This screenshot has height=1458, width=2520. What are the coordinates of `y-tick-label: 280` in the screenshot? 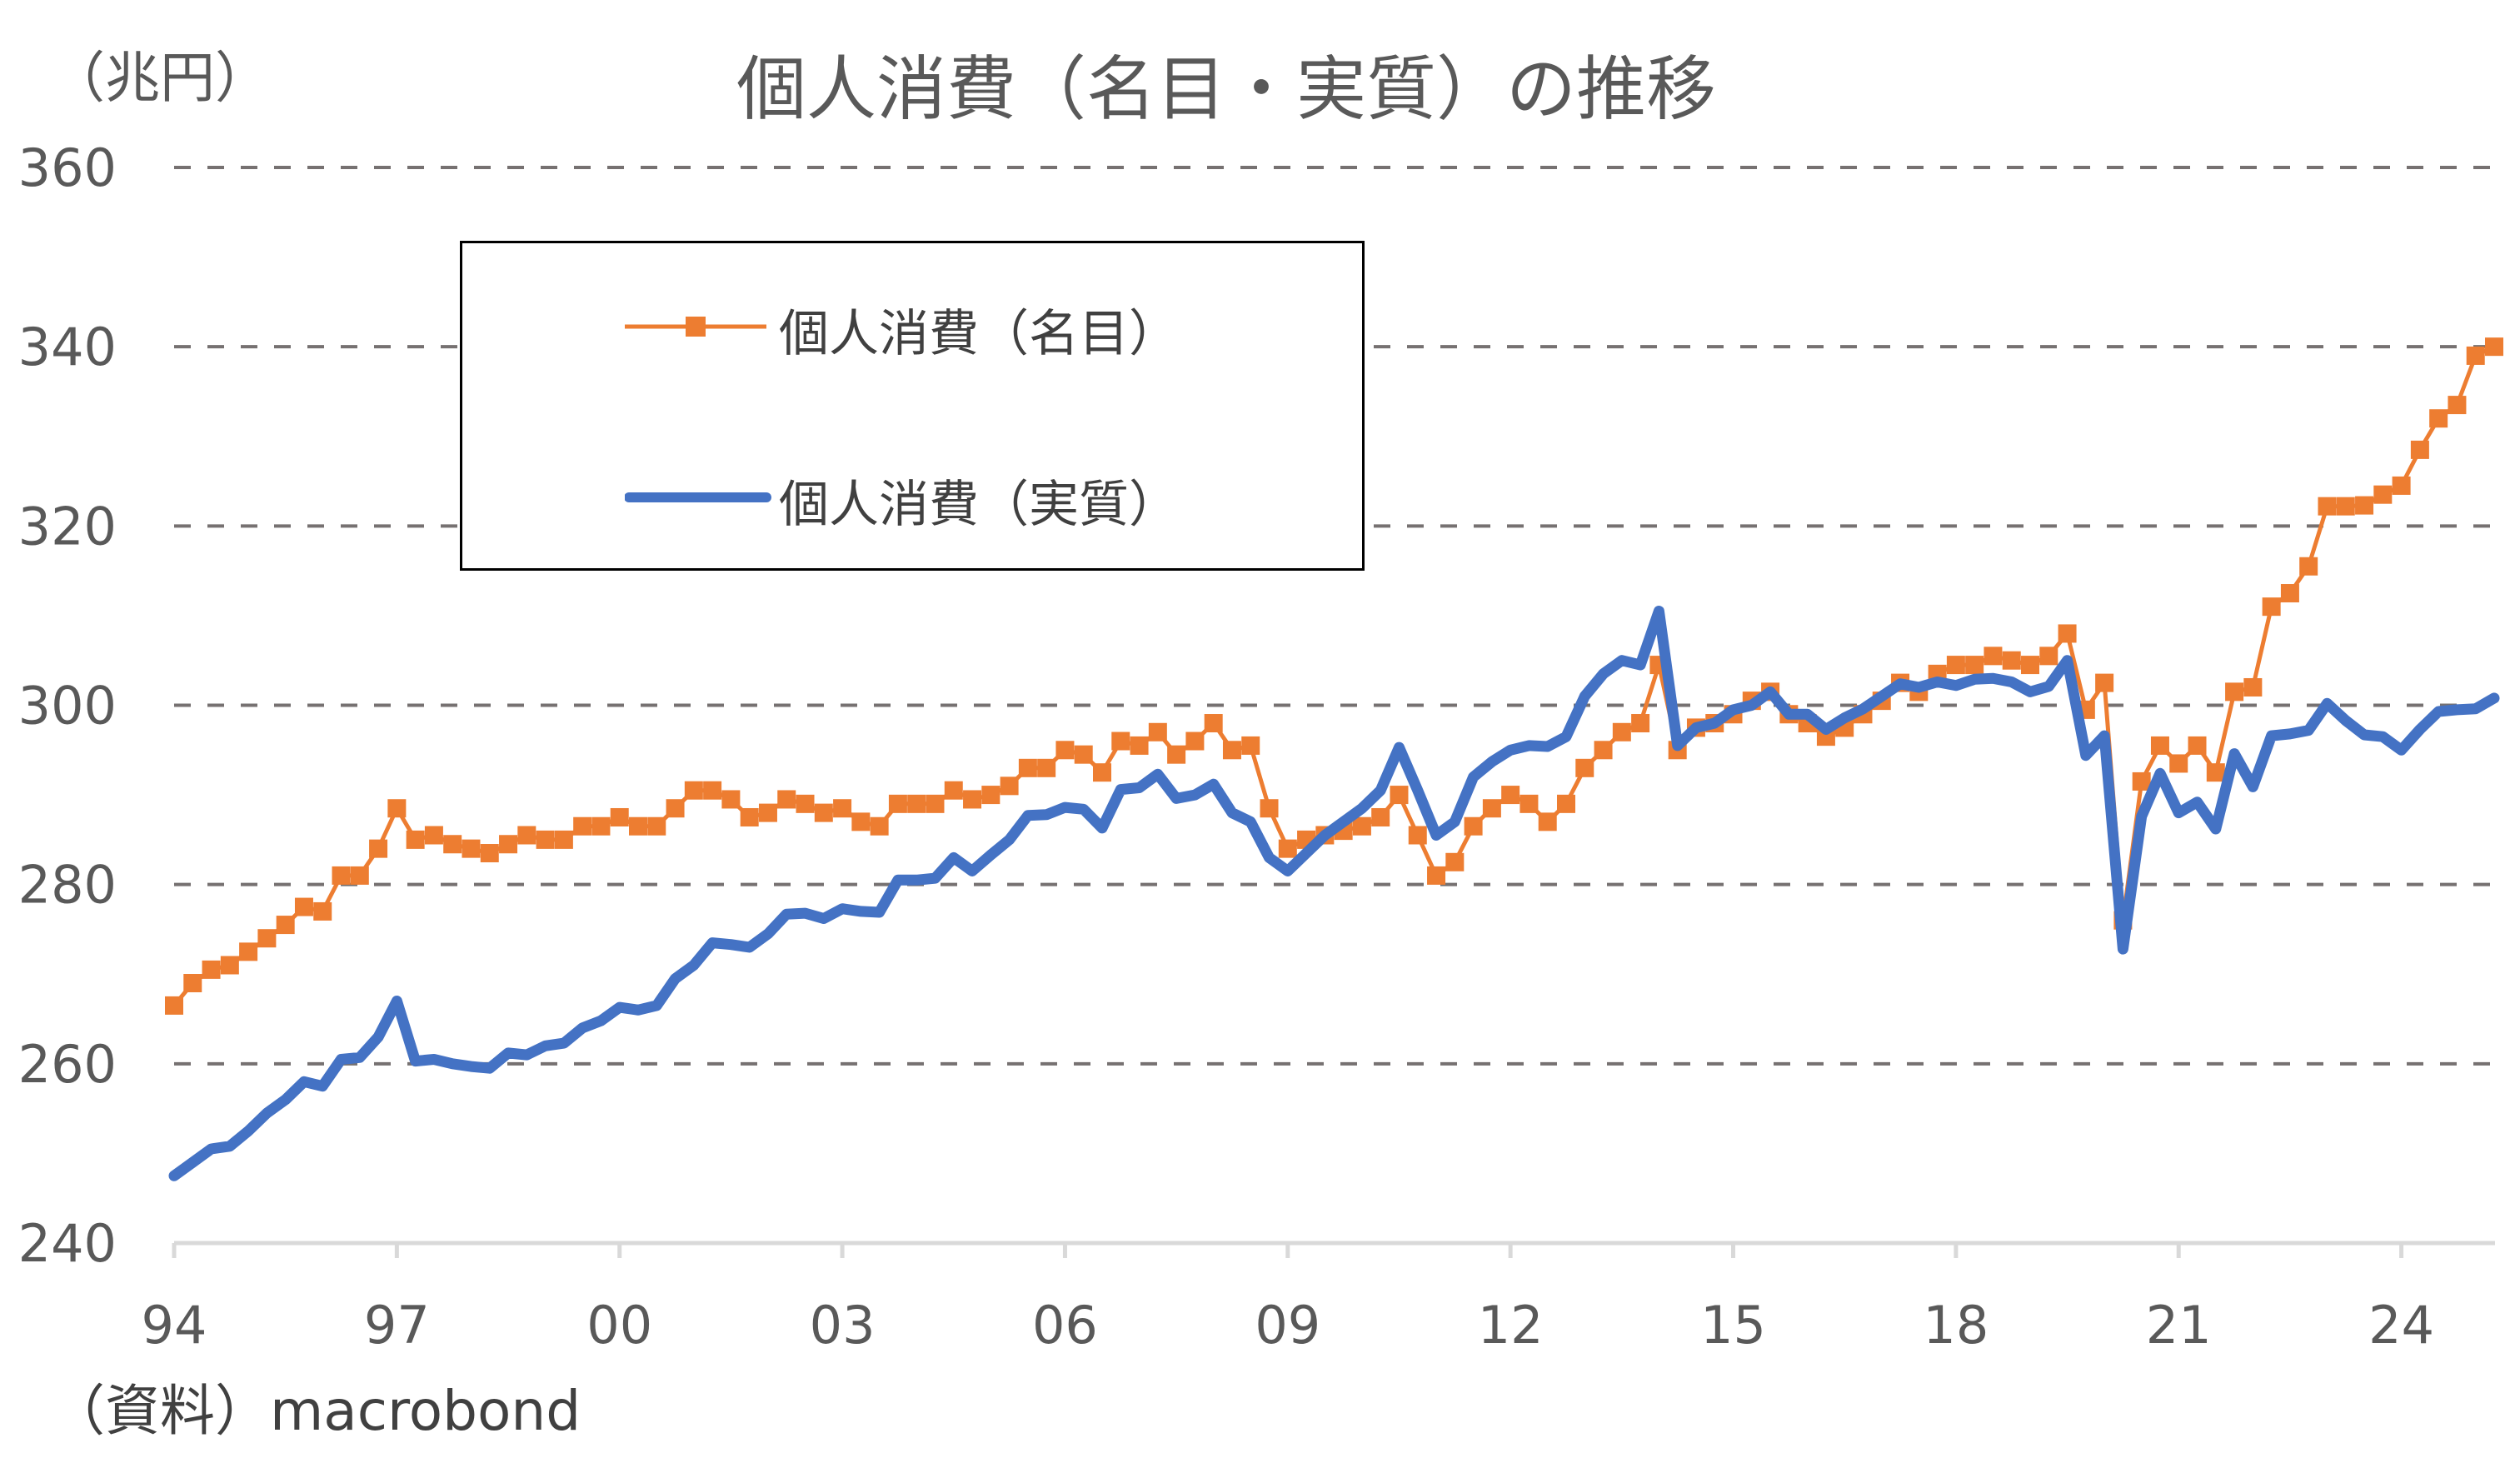 It's located at (67, 886).